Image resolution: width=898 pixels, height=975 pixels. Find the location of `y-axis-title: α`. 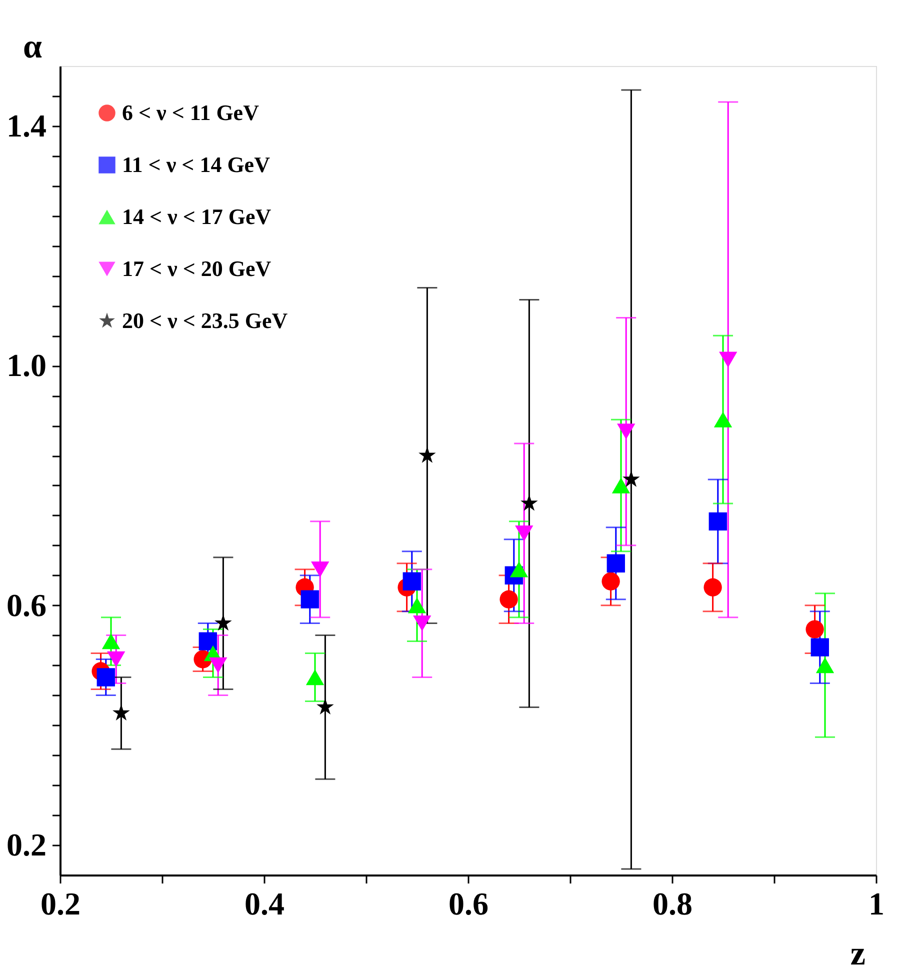

y-axis-title: α is located at coordinates (32, 47).